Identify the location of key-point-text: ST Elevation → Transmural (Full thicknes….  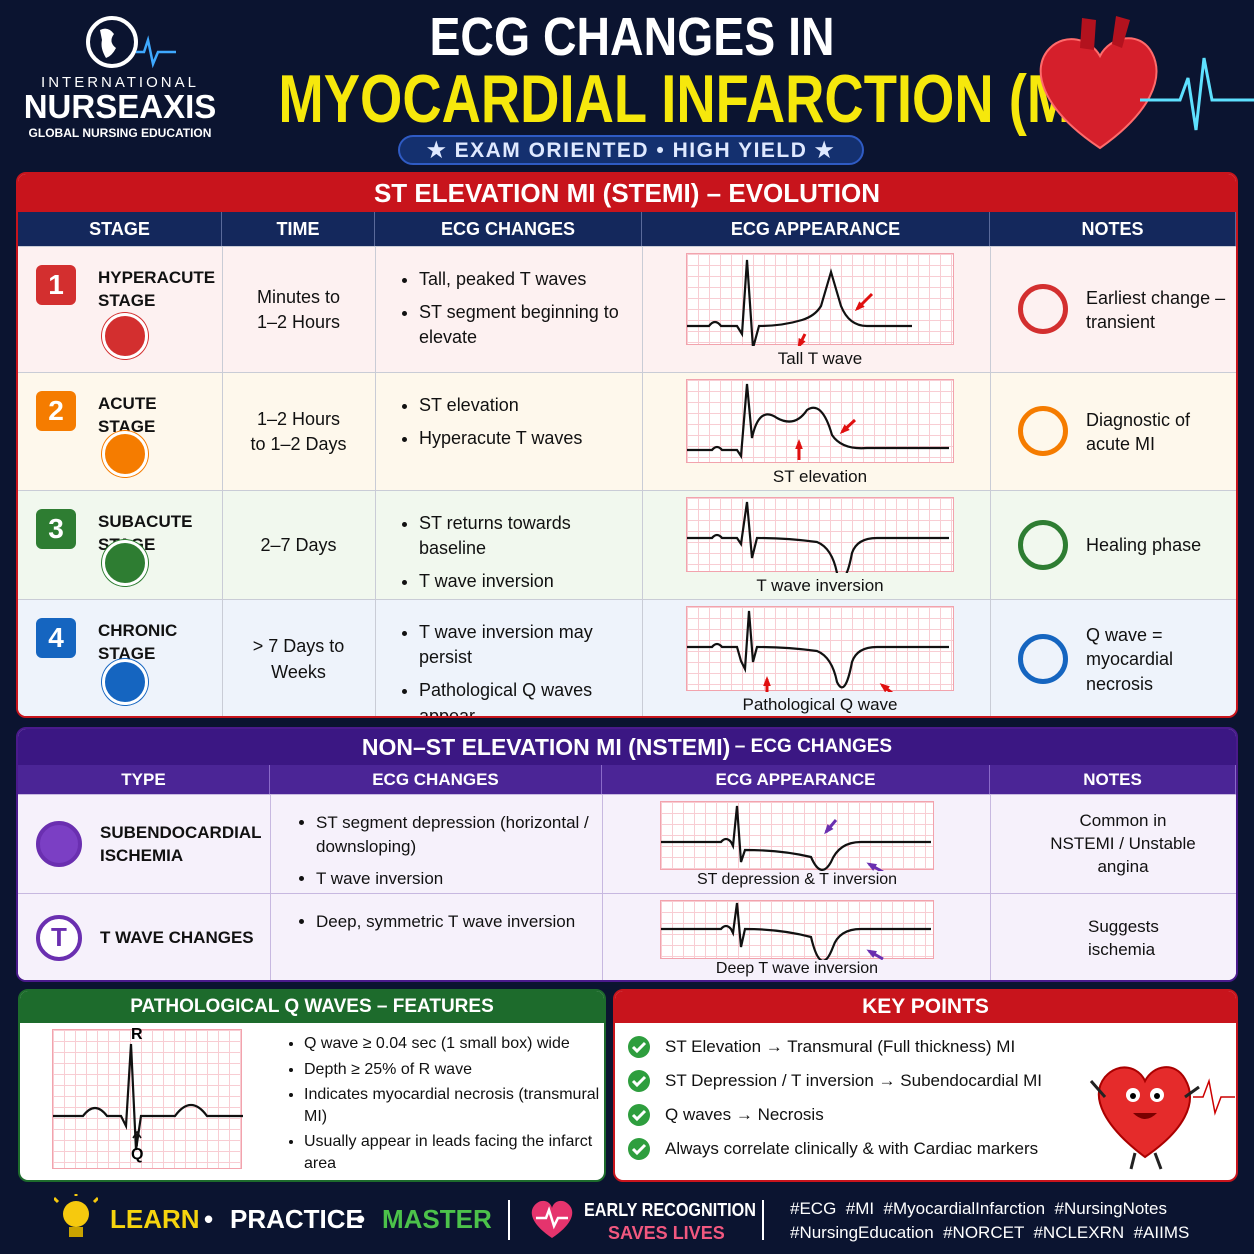
(840, 1046).